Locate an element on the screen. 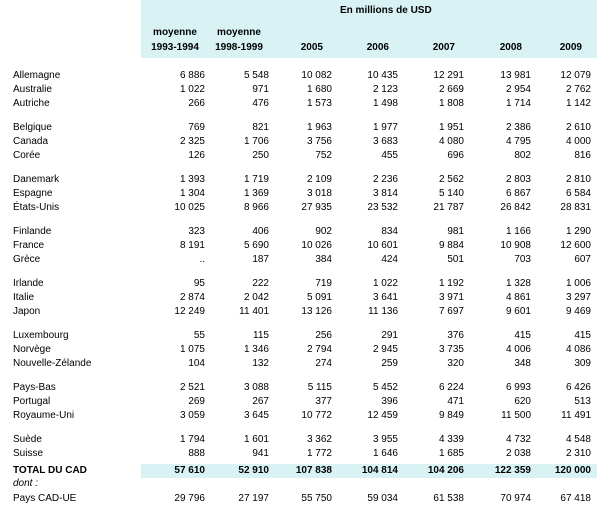  cell: 1 573 is located at coordinates (319, 103).